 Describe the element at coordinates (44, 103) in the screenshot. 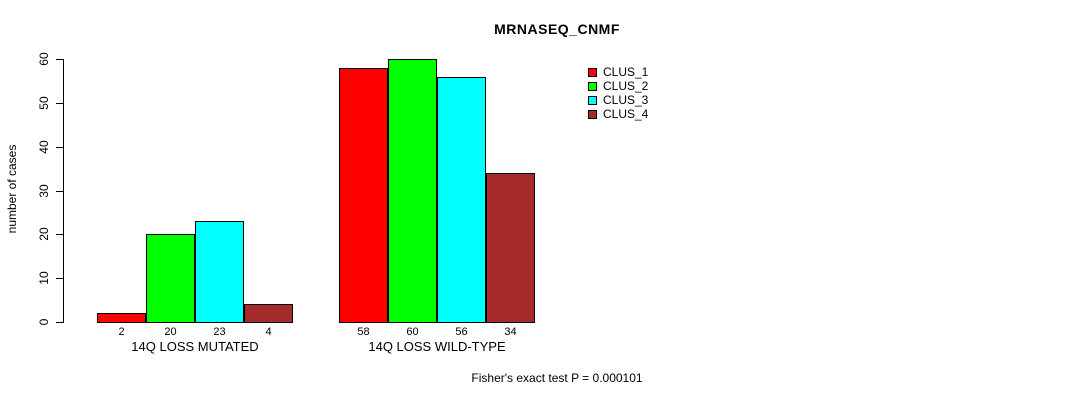

I see `y-tick-label-50: 50` at that location.